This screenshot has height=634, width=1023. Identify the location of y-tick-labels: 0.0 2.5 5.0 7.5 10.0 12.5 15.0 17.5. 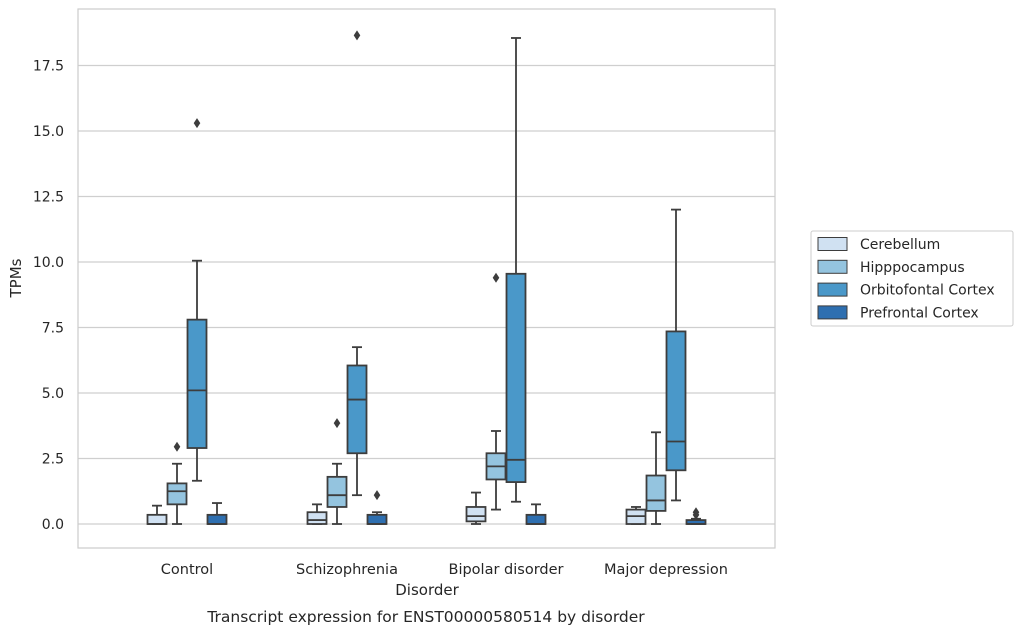
(48, 296).